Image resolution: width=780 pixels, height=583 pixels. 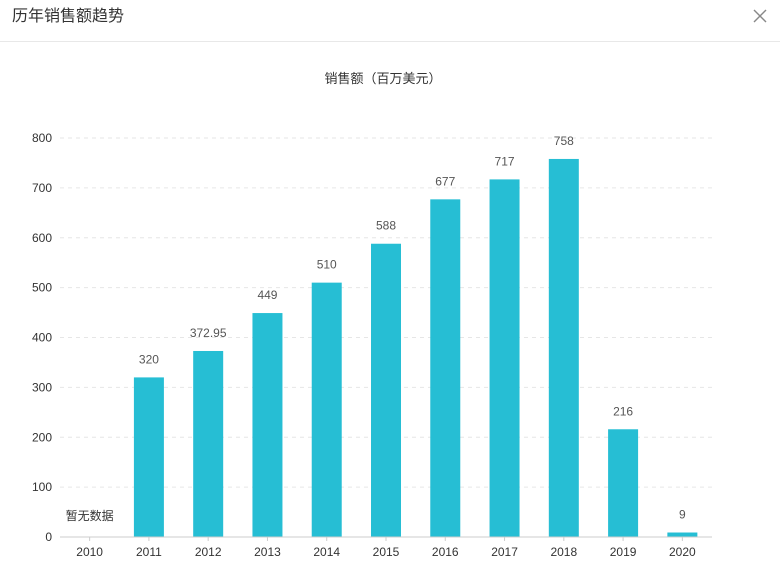 I want to click on y-tick-label: 400, so click(x=42, y=338).